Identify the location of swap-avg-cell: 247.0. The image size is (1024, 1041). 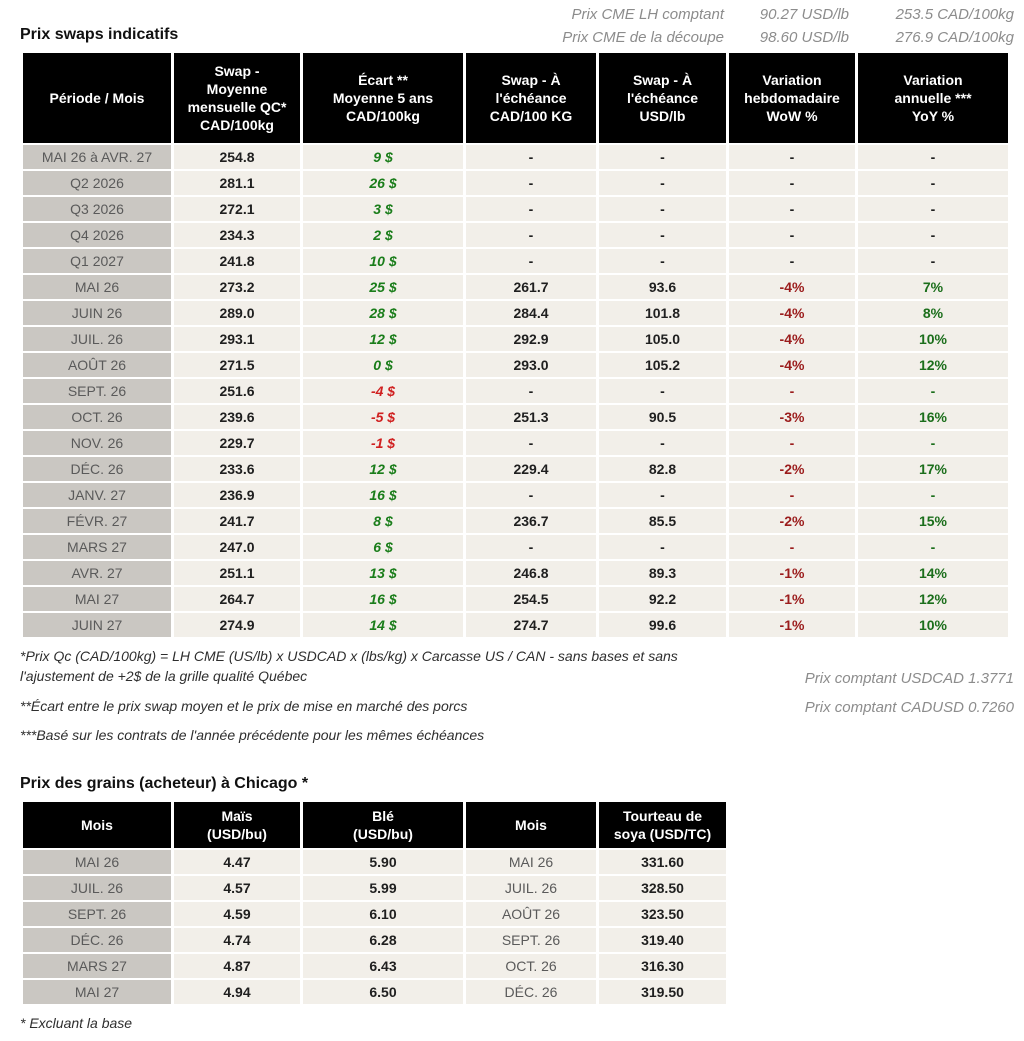
(237, 547).